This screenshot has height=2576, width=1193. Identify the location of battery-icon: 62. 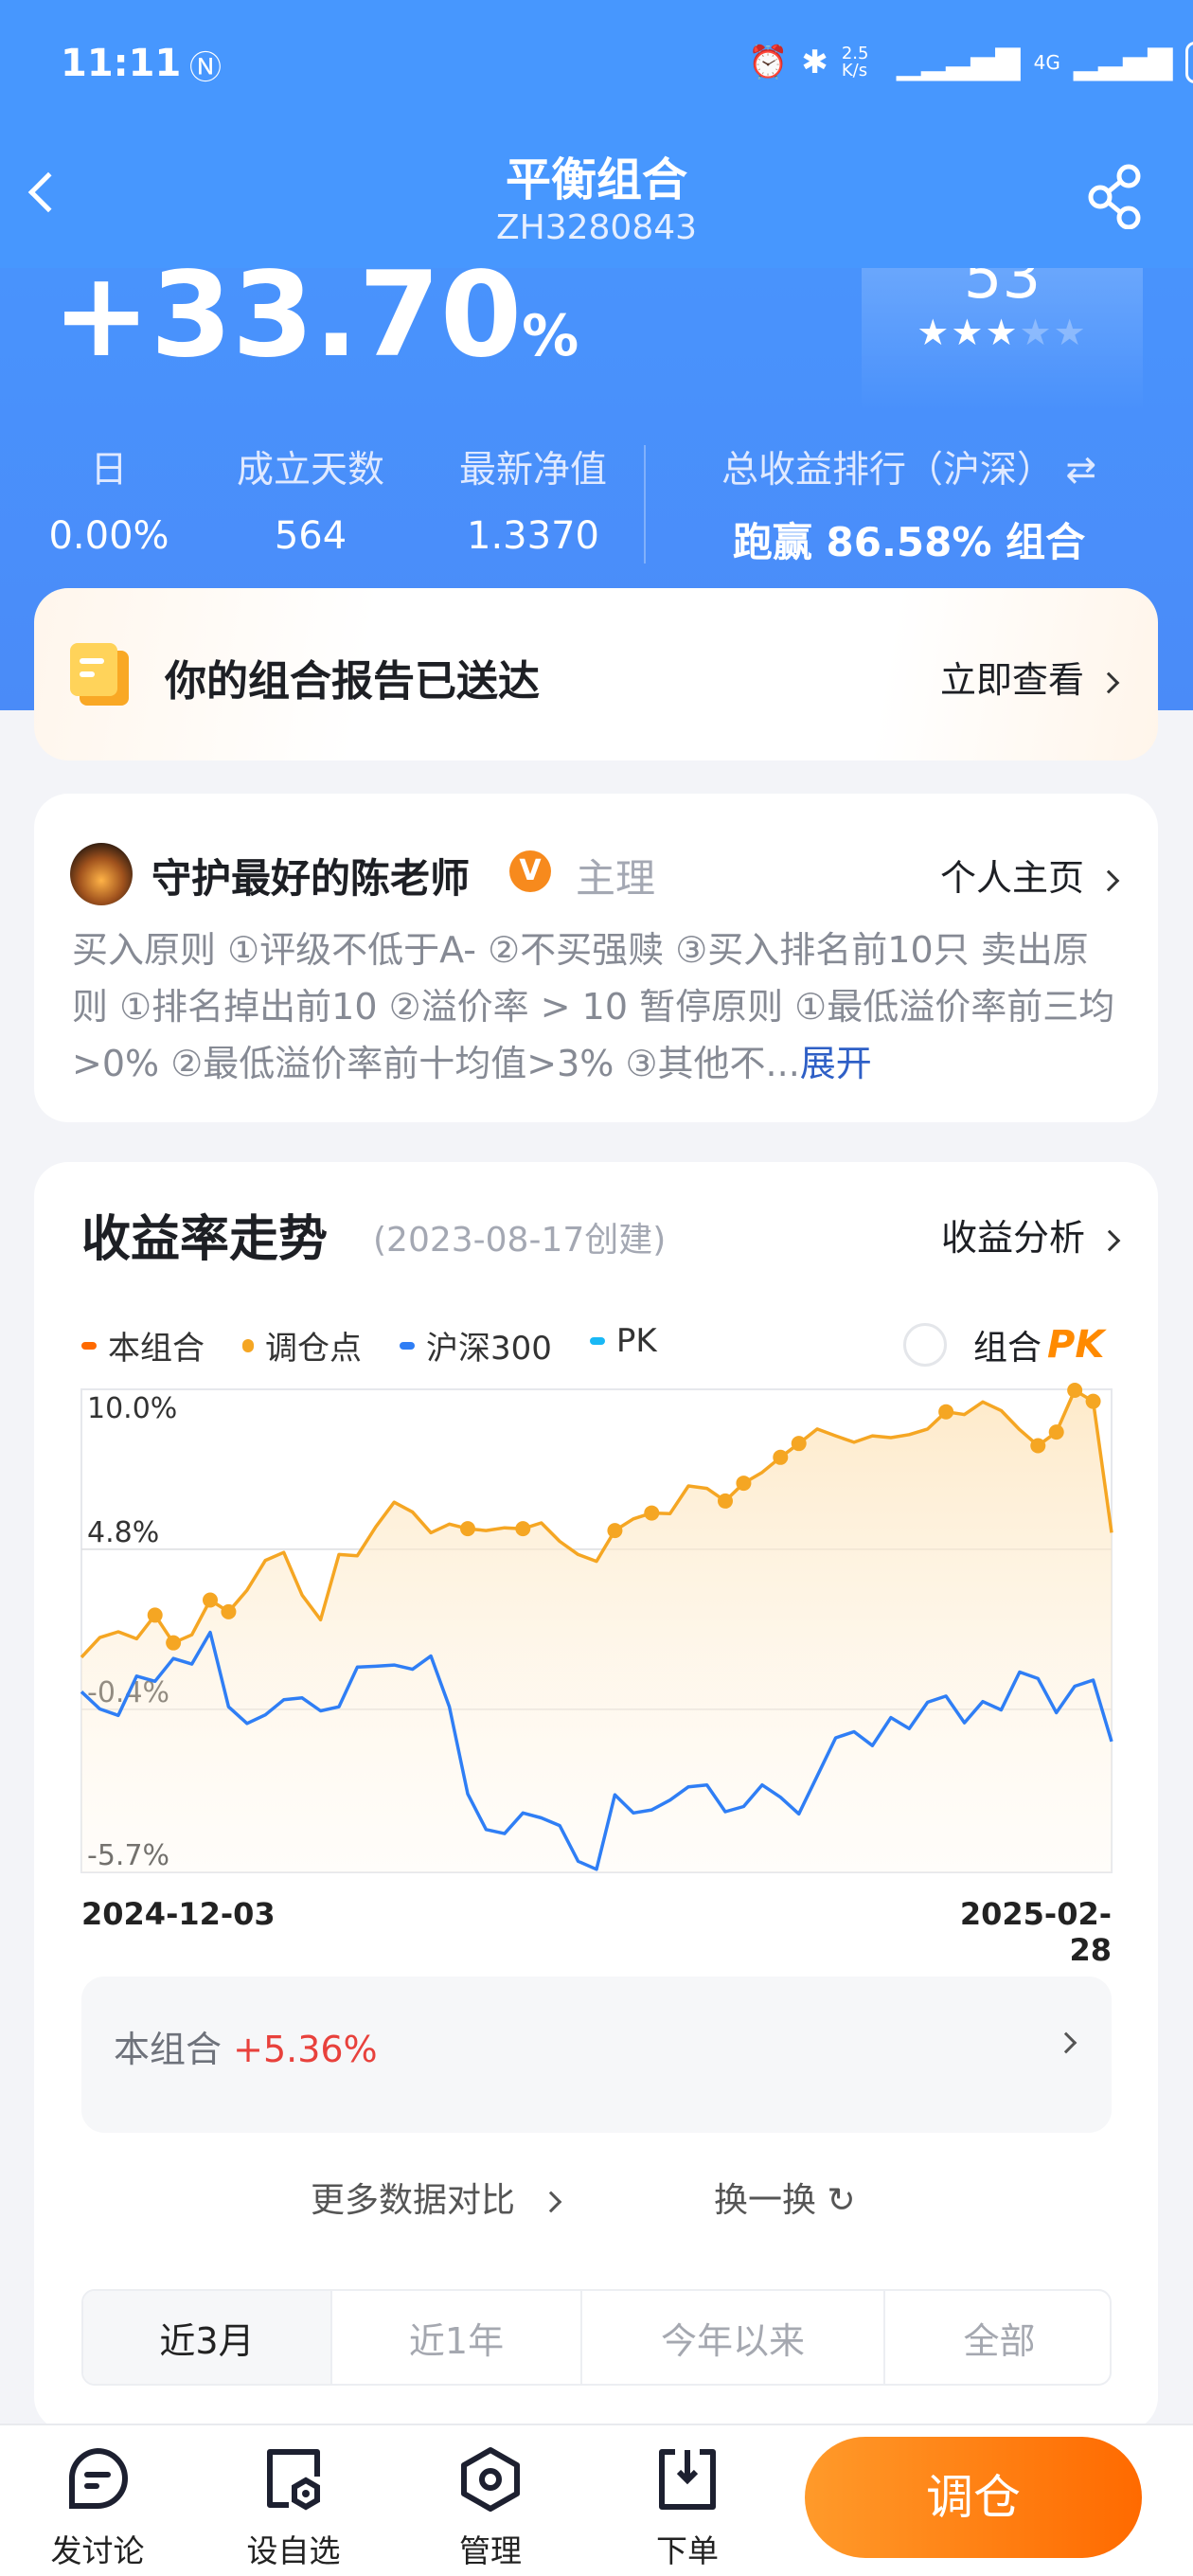
(1189, 62).